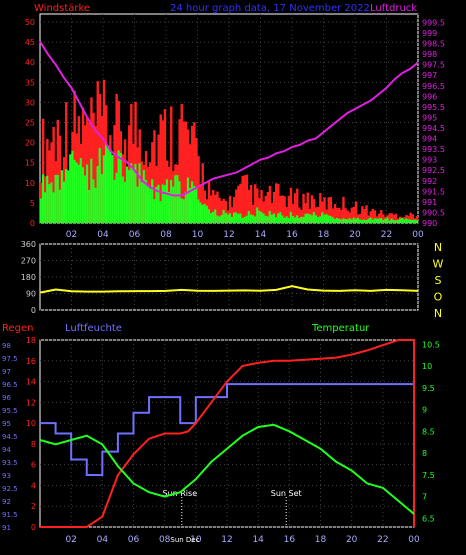 The width and height of the screenshot is (466, 555). I want to click on compass-label: N, so click(438, 247).